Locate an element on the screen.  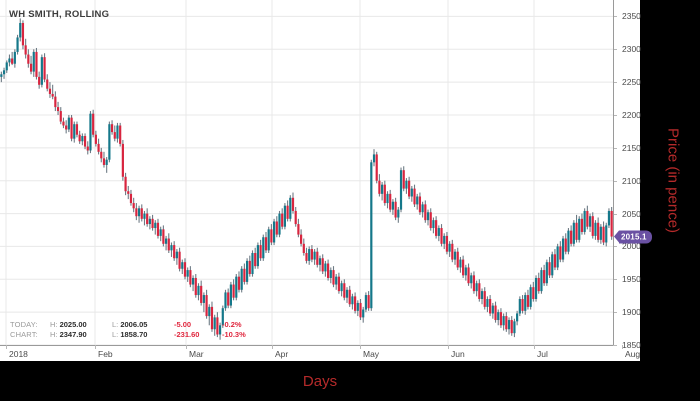
quote-info-percent: -10.3% is located at coordinates (234, 334).